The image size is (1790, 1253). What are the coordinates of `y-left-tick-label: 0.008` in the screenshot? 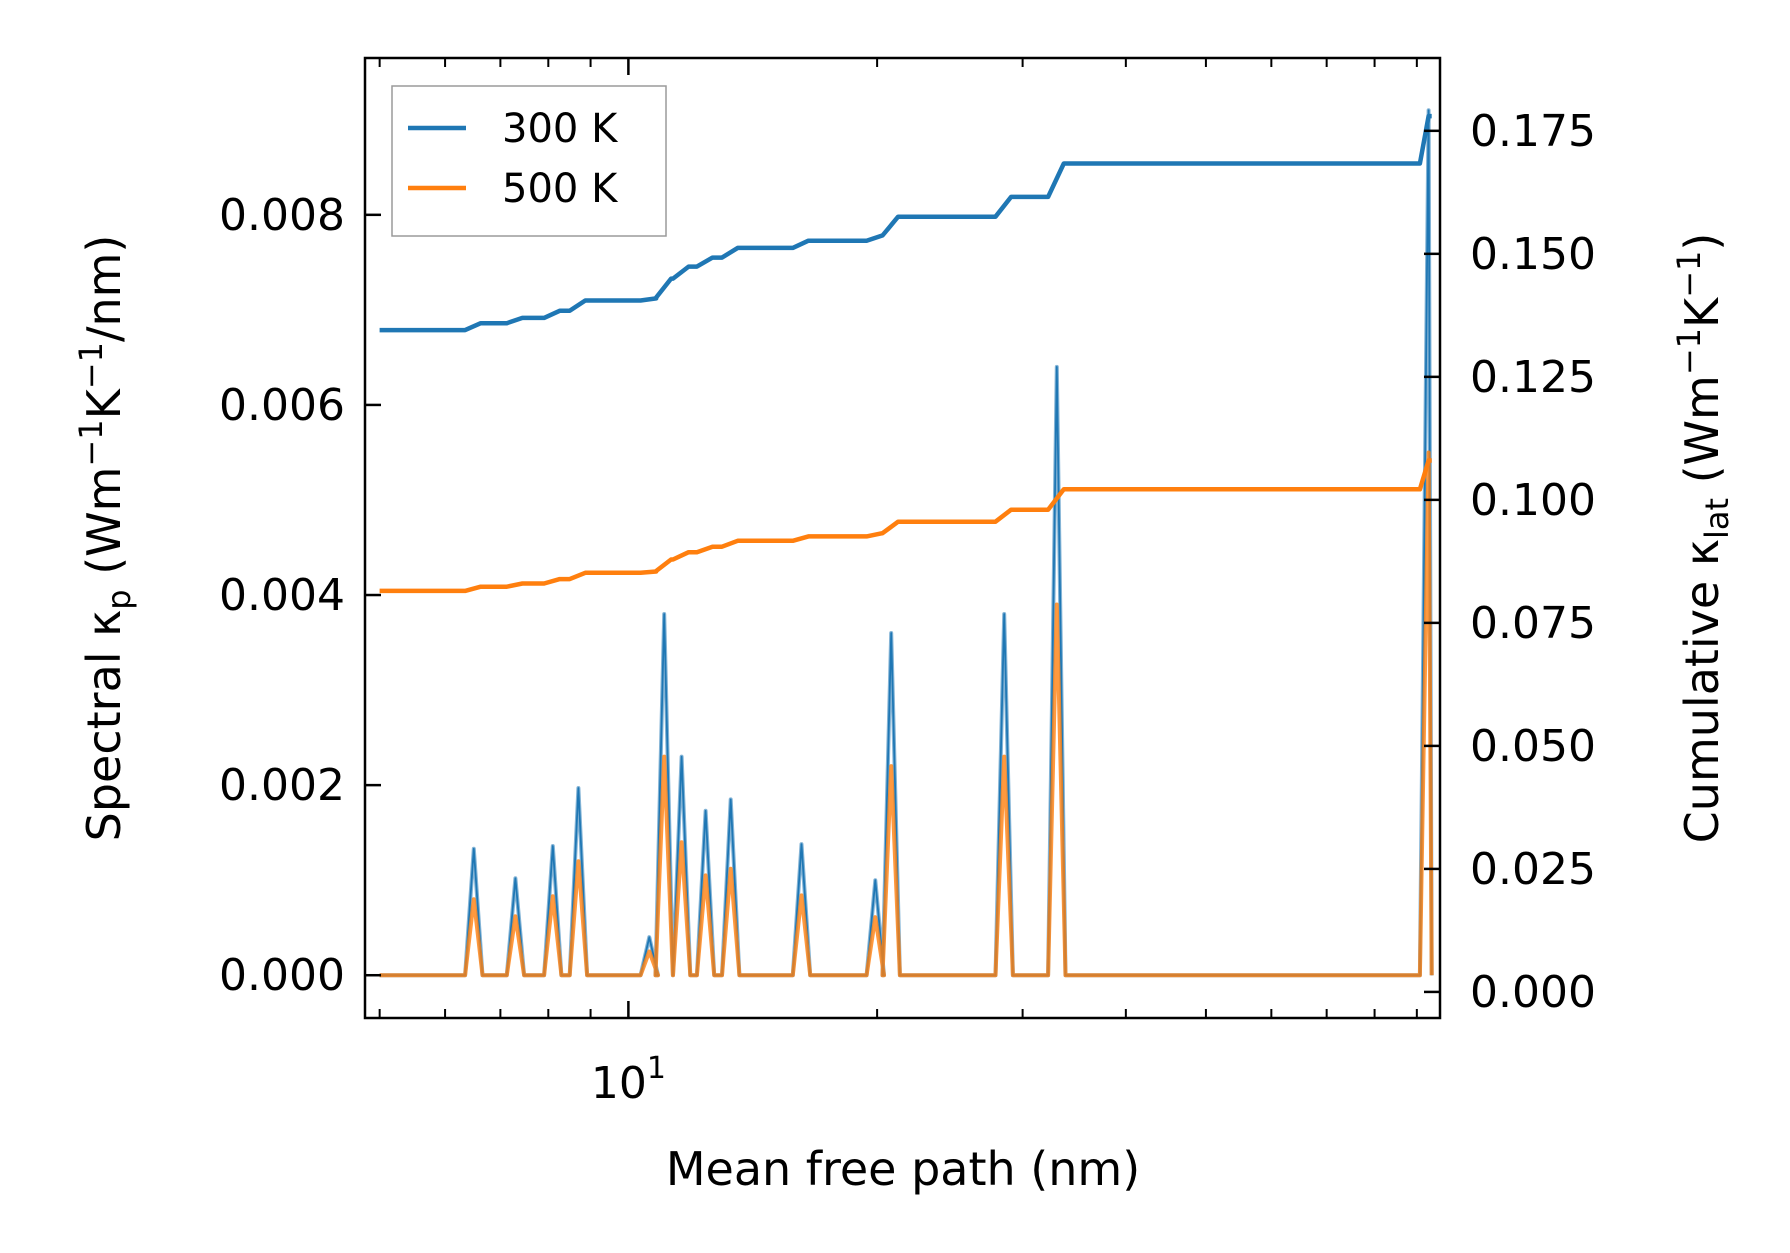 It's located at (282, 215).